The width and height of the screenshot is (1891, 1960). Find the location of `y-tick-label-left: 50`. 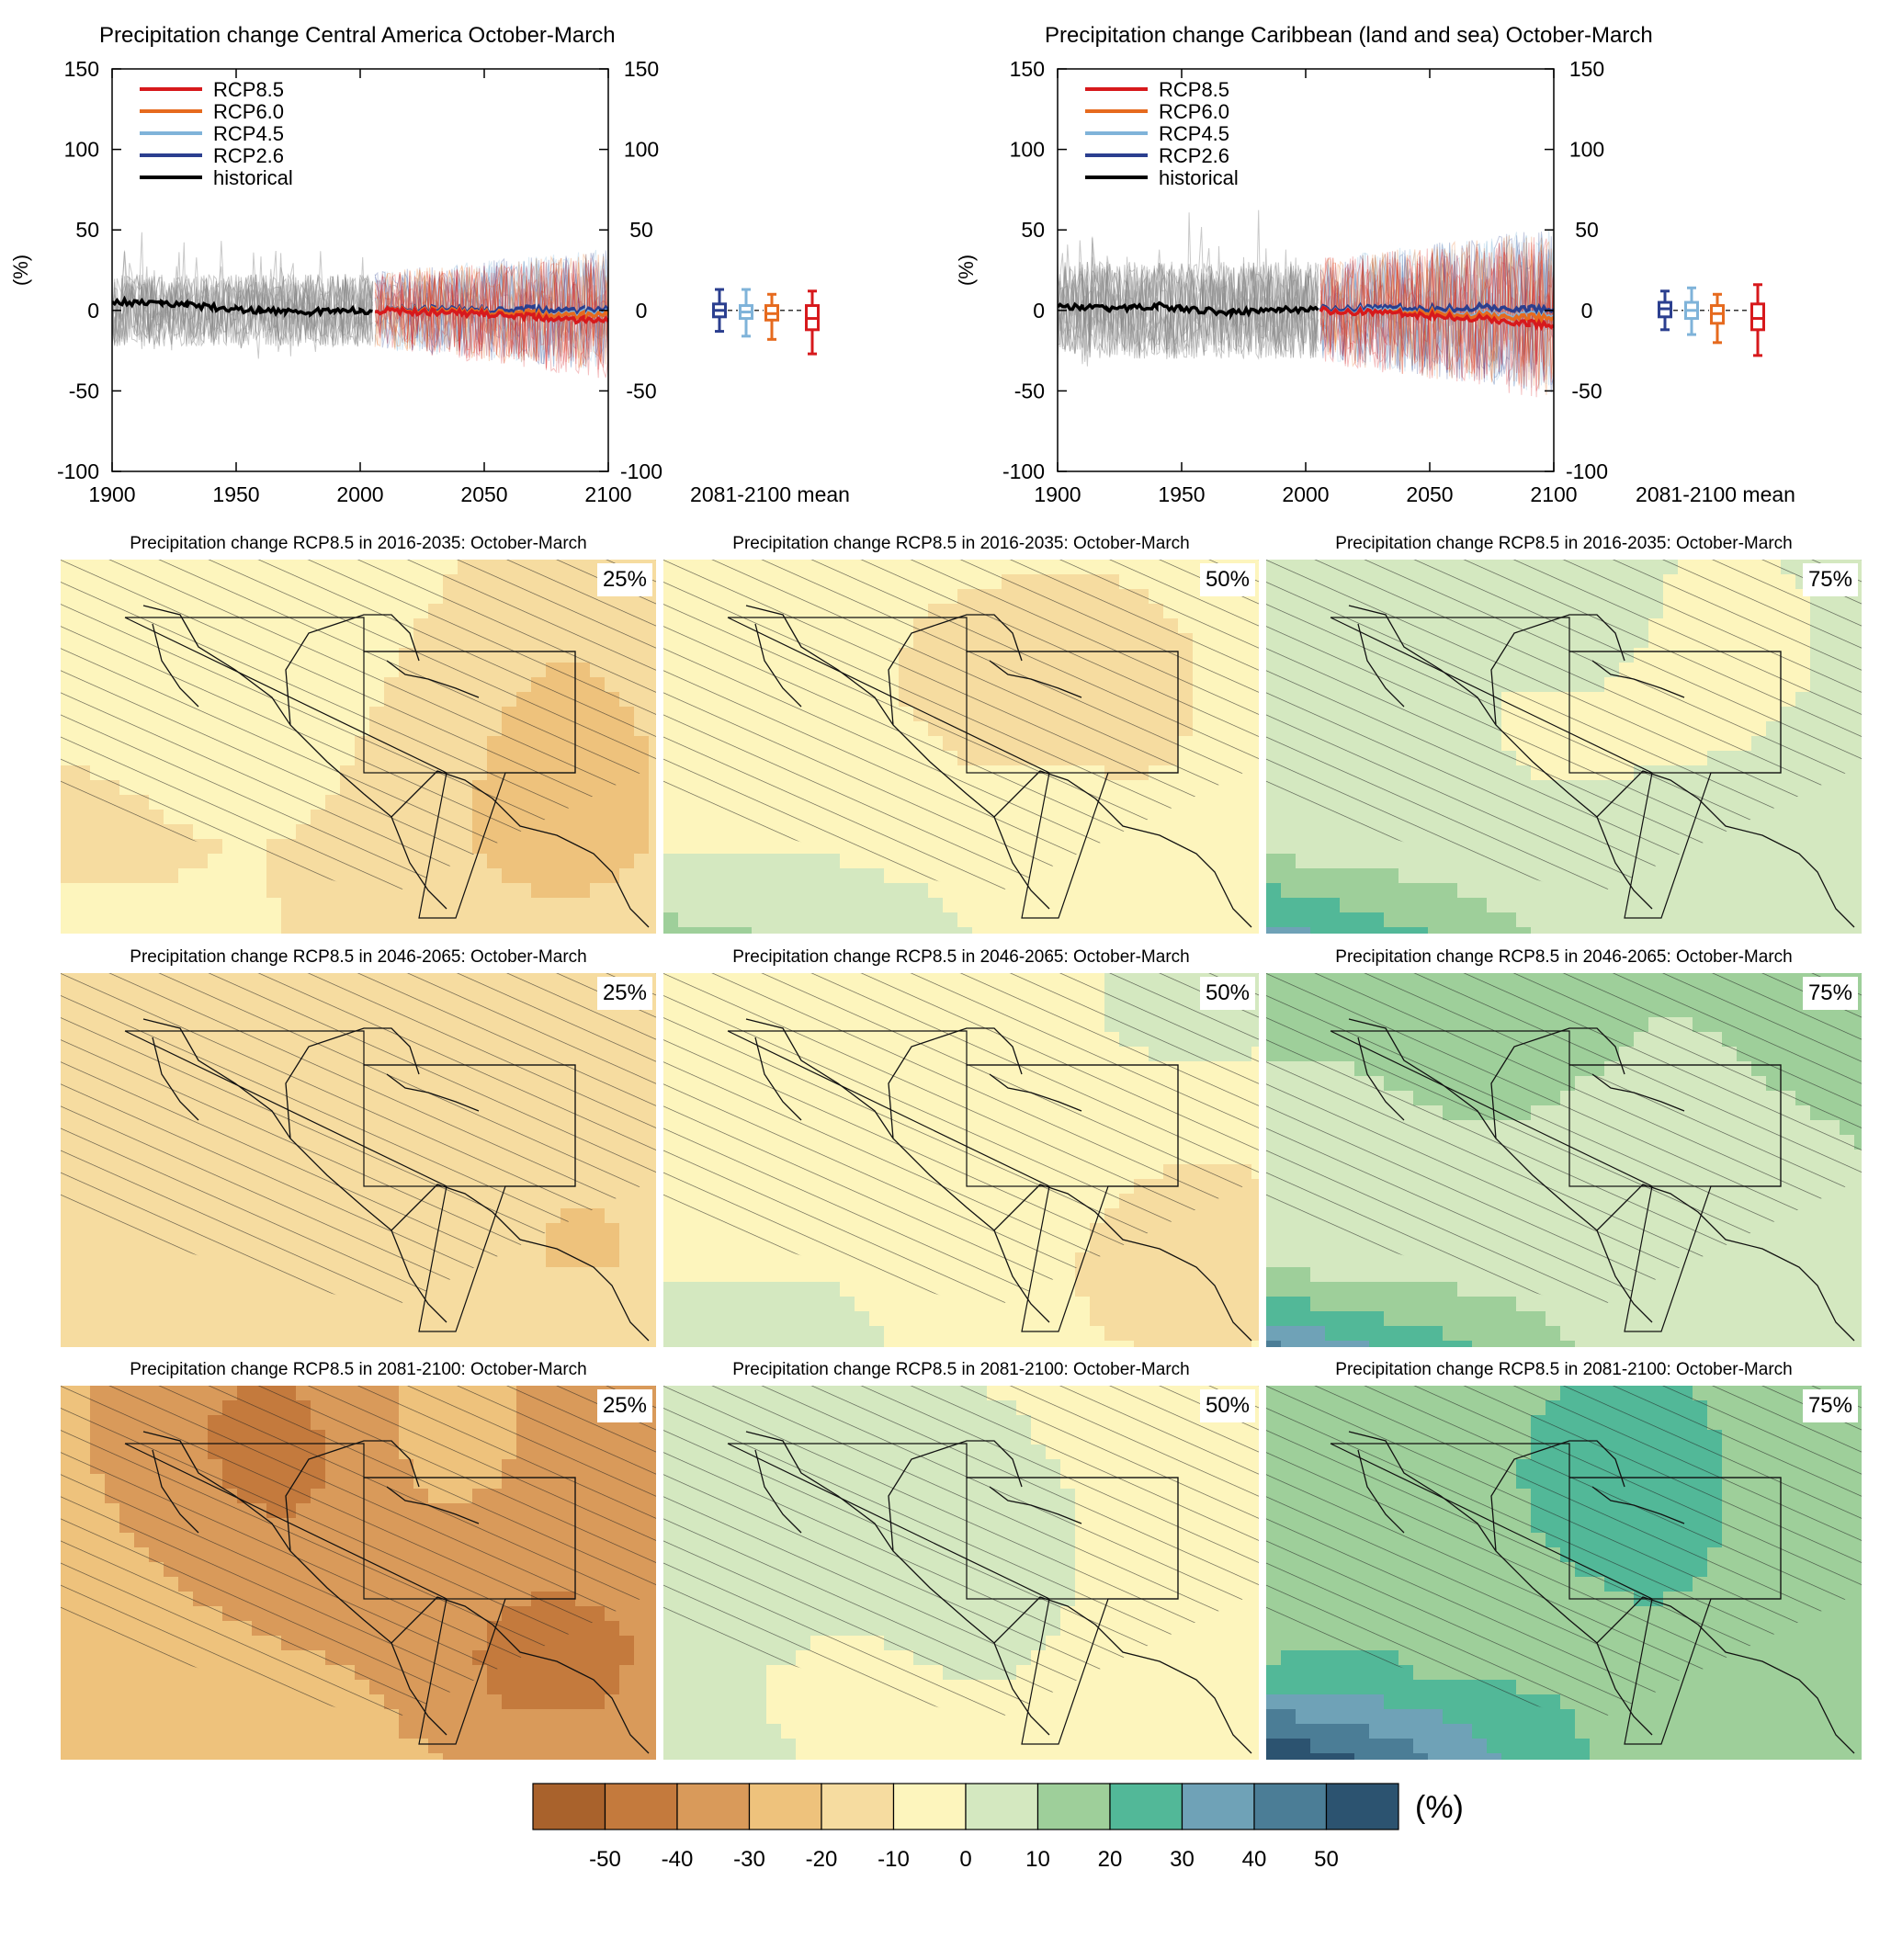

y-tick-label-left: 50 is located at coordinates (1033, 230).